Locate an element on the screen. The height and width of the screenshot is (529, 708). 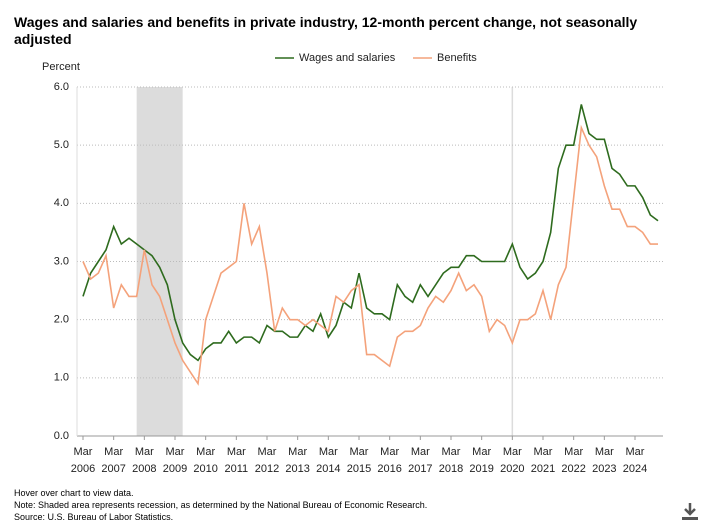
y-tick-label: 5.0 is located at coordinates (61, 145).